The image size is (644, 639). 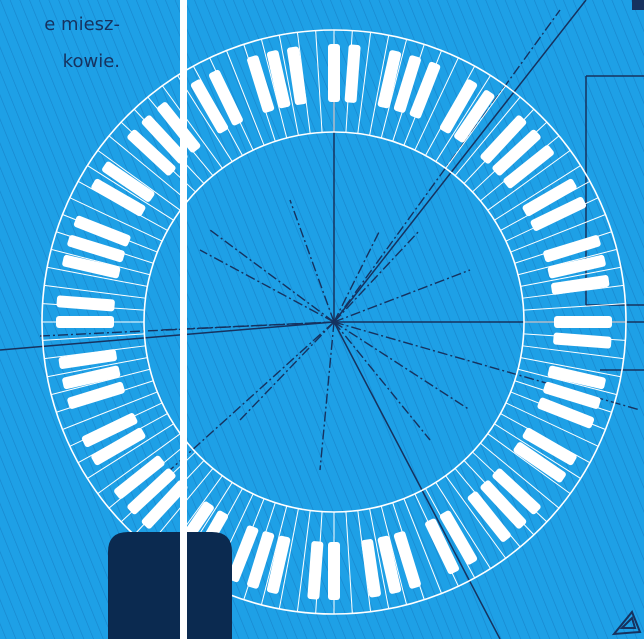 What do you see at coordinates (638, 5) in the screenshot?
I see `corner-marker` at bounding box center [638, 5].